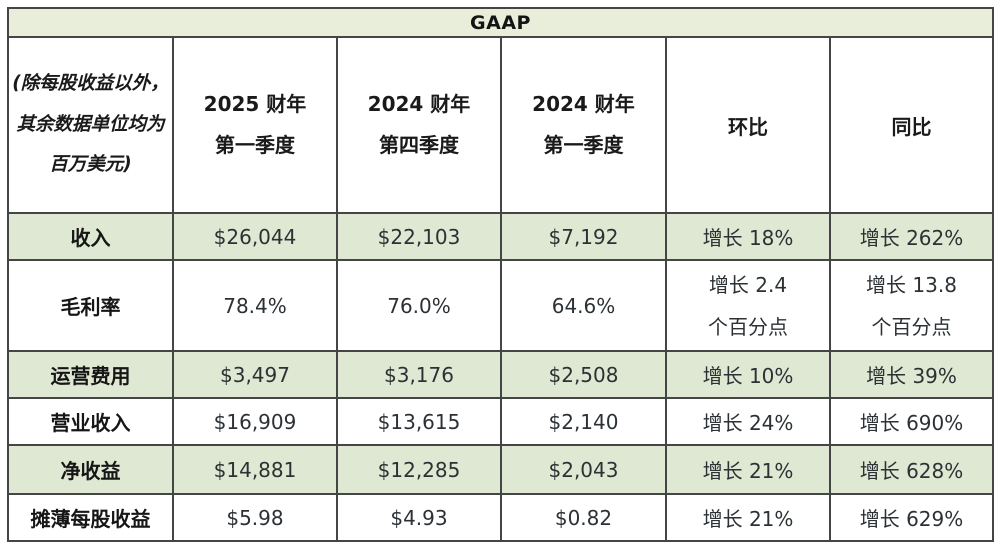  I want to click on metric-label: 净收益, so click(90, 469).